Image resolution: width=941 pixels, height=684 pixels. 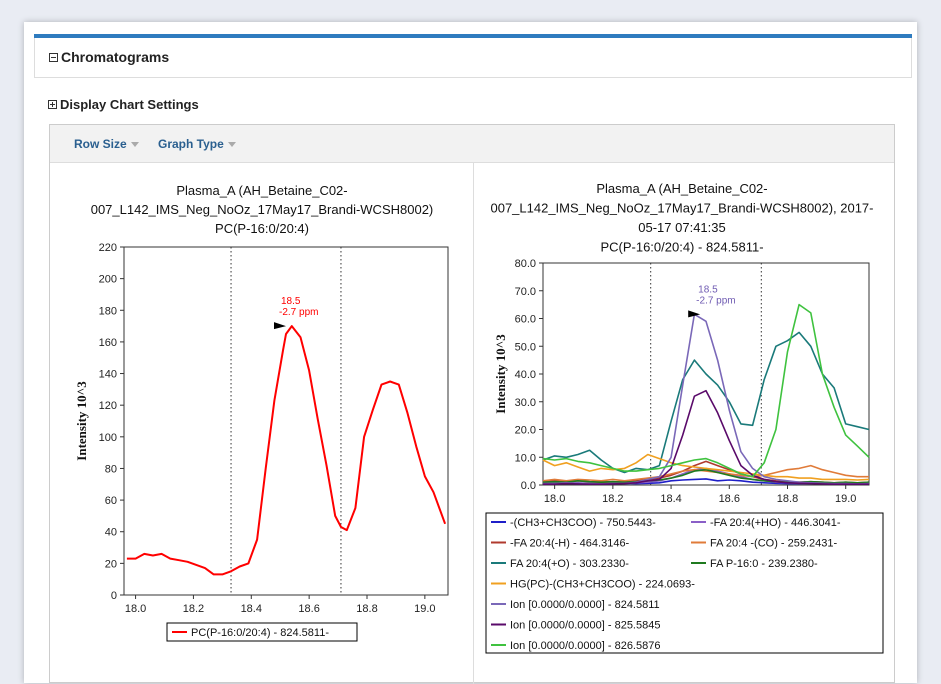 What do you see at coordinates (528, 486) in the screenshot?
I see `y-tick-label: 0.0` at bounding box center [528, 486].